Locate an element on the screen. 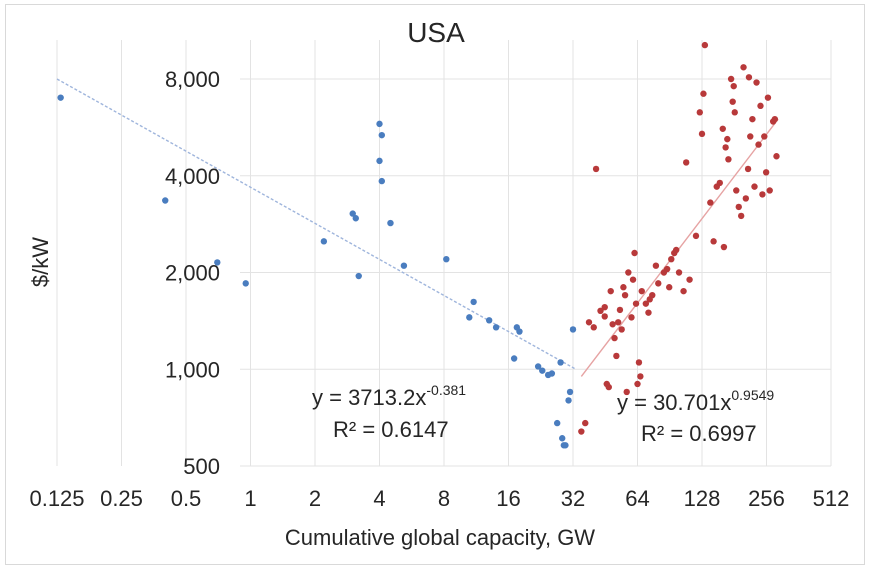  equation-red-r2: R² = 0.6997 is located at coordinates (699, 433).